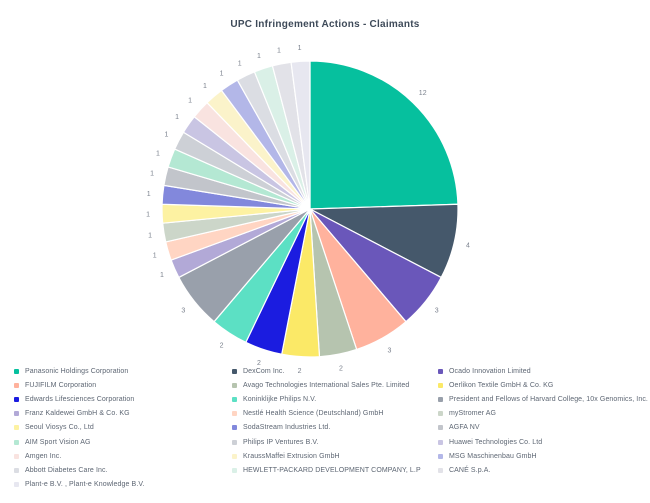 Image resolution: width=650 pixels, height=503 pixels. I want to click on legend-item-label: Amgen Inc., so click(43, 456).